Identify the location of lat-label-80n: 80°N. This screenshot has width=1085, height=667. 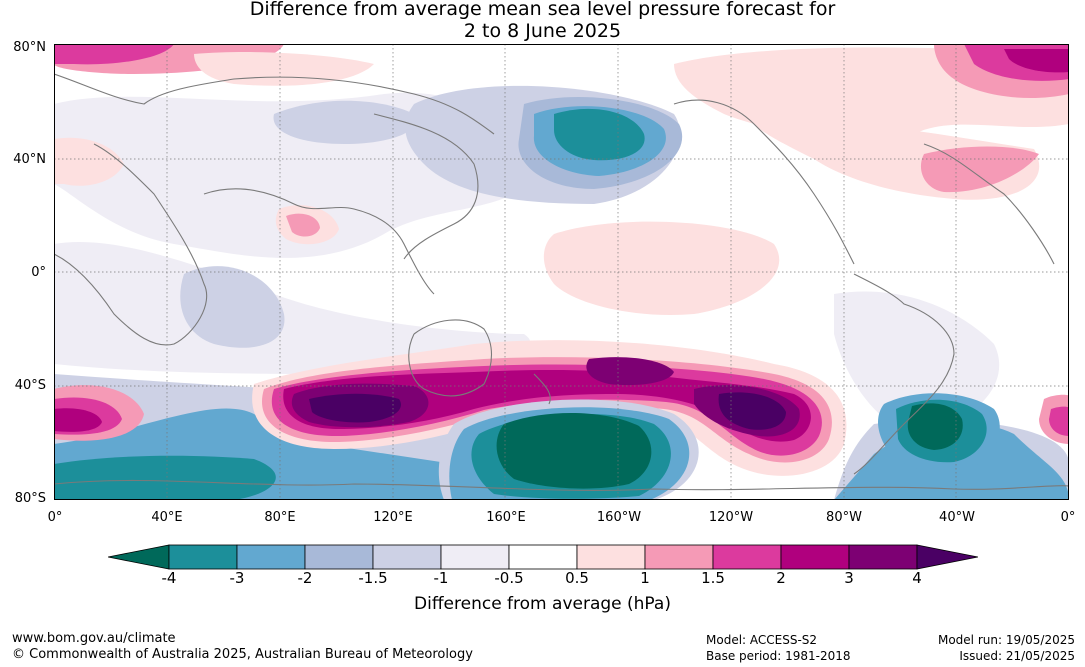
(29, 47).